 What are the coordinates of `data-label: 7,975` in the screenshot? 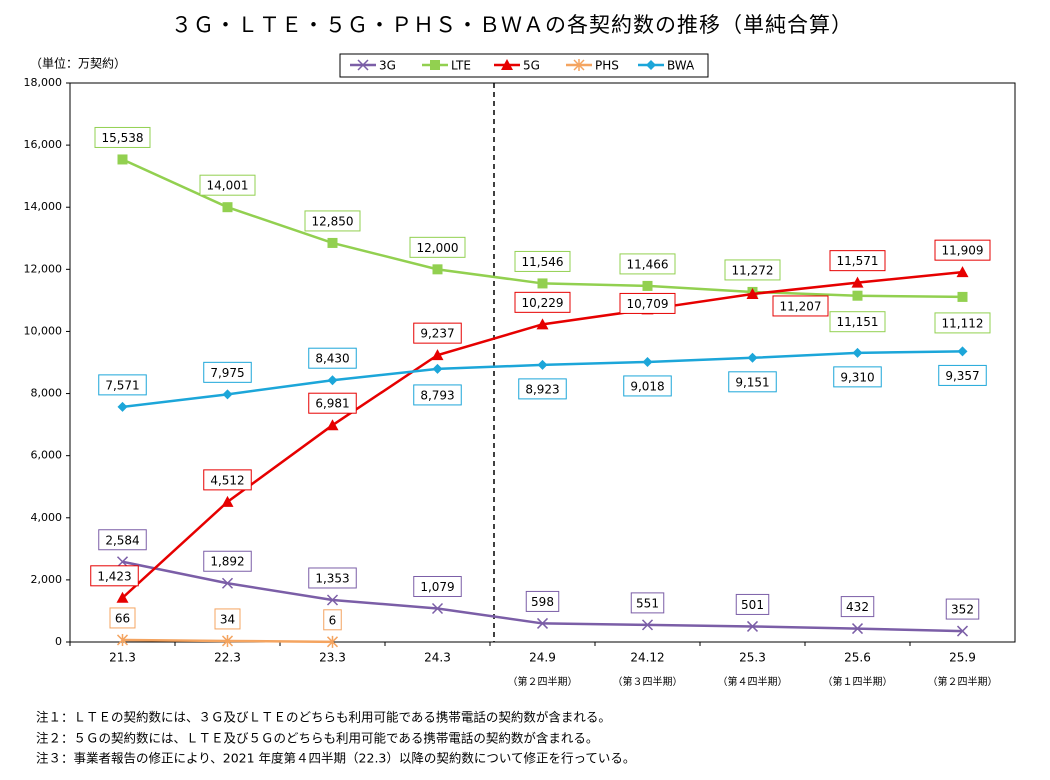 It's located at (227, 373).